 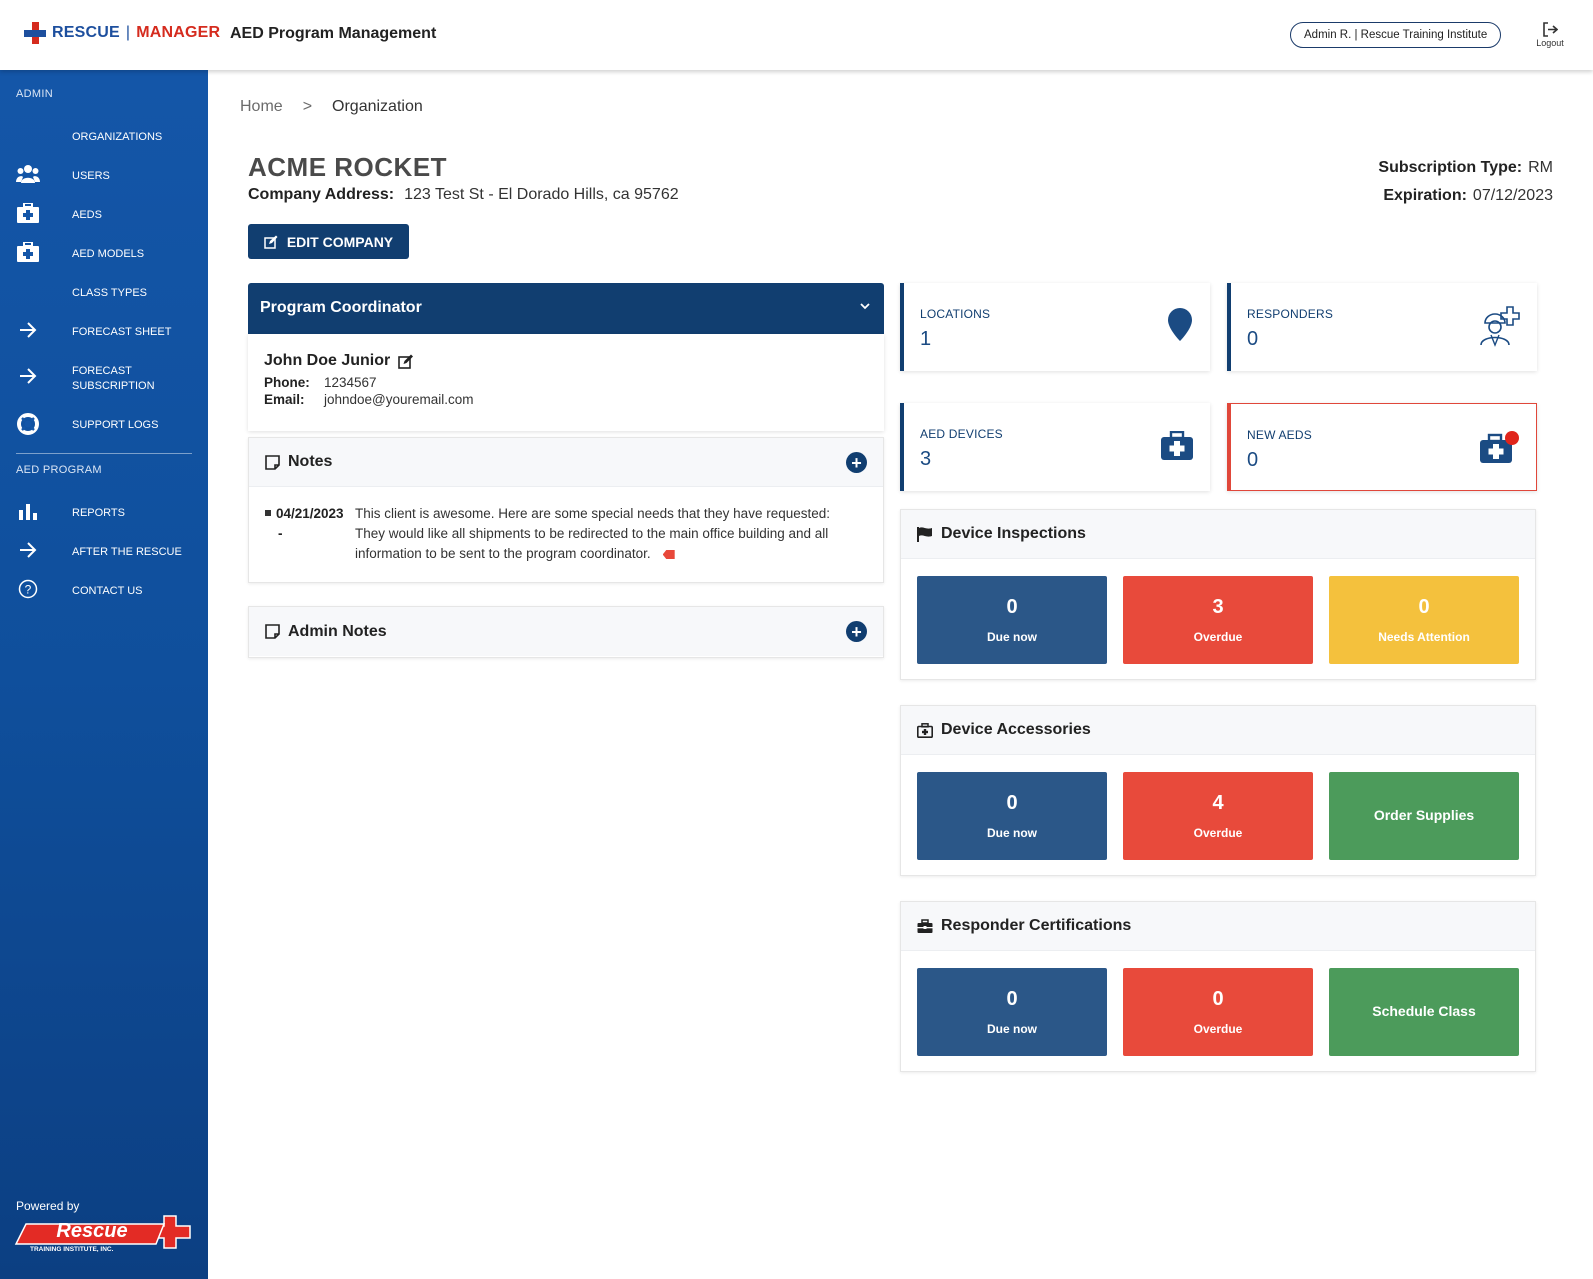 I want to click on add-note-button: +, so click(x=856, y=462).